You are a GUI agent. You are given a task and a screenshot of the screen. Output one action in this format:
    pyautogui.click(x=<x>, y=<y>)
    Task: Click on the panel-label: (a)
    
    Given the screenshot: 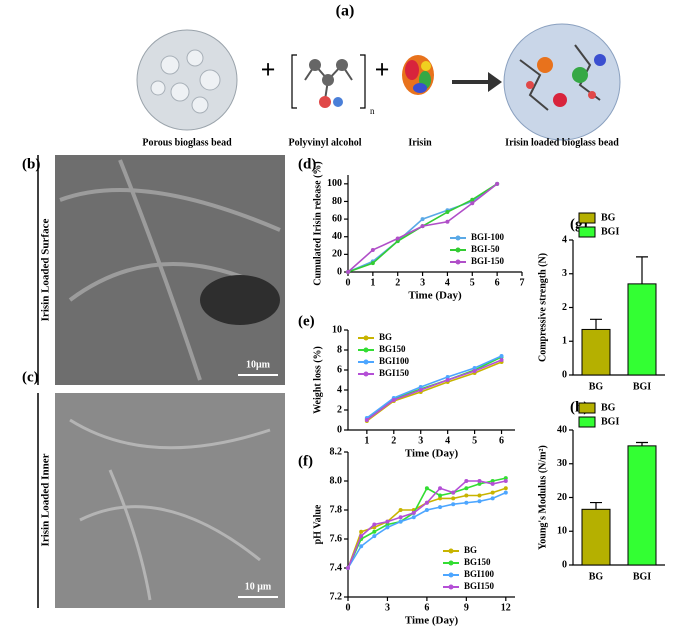 What is the action you would take?
    pyautogui.click(x=345, y=11)
    